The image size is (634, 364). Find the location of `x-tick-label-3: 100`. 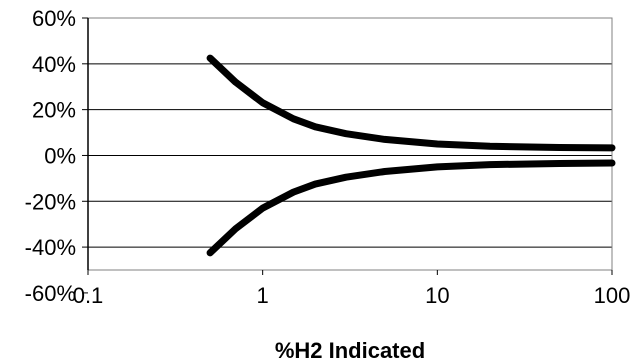

x-tick-label-3: 100 is located at coordinates (612, 295).